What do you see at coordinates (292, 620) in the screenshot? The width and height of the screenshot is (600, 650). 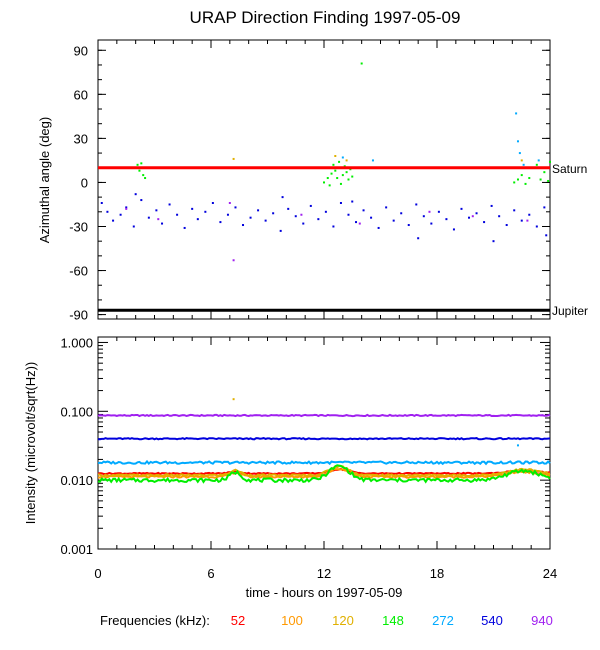 I see `frequency-legend-100: 100` at bounding box center [292, 620].